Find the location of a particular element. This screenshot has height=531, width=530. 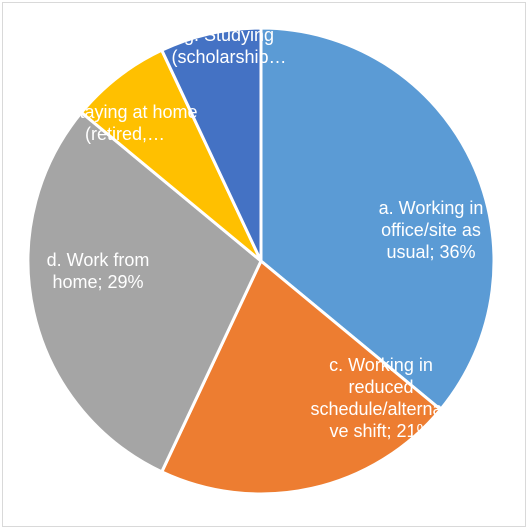

slice-label-line: c. Working in is located at coordinates (381, 365).